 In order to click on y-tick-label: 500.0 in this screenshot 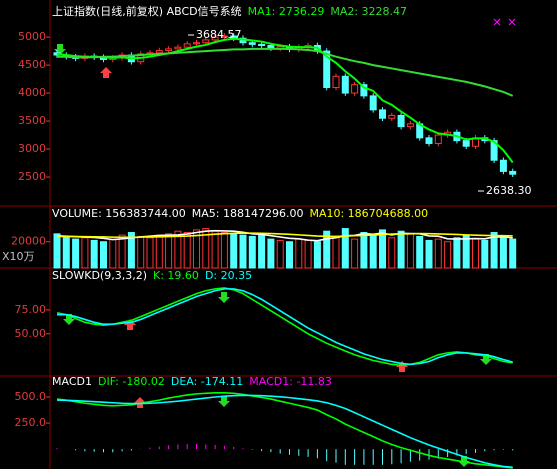, I will do `click(31, 396)`.